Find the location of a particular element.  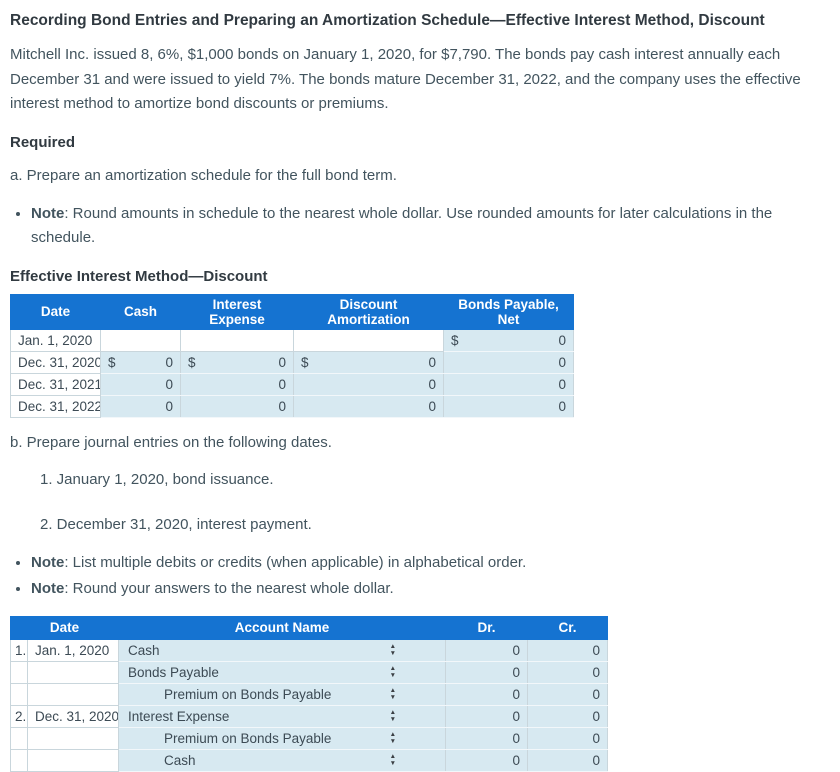

amortization-row: Dec. 31, 2021 0 0 0 0 is located at coordinates (292, 384).